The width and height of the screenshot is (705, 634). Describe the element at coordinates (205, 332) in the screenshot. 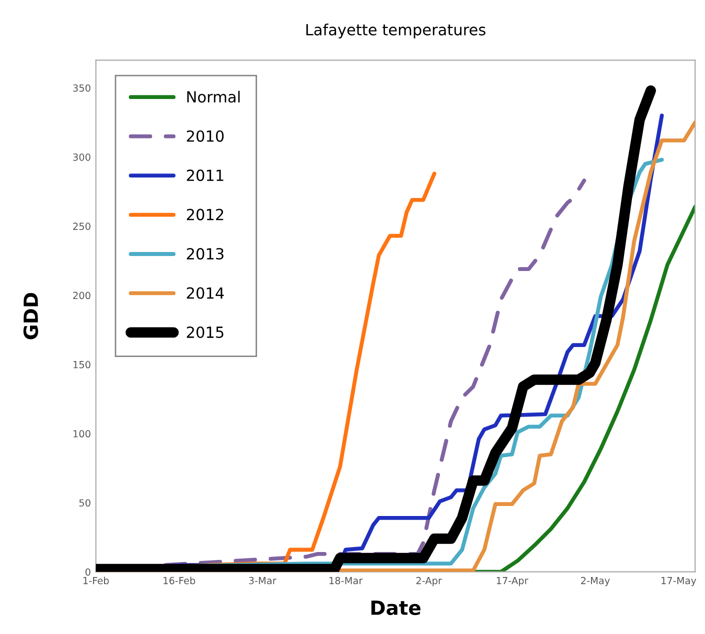

I see `legend-label: 2015` at that location.